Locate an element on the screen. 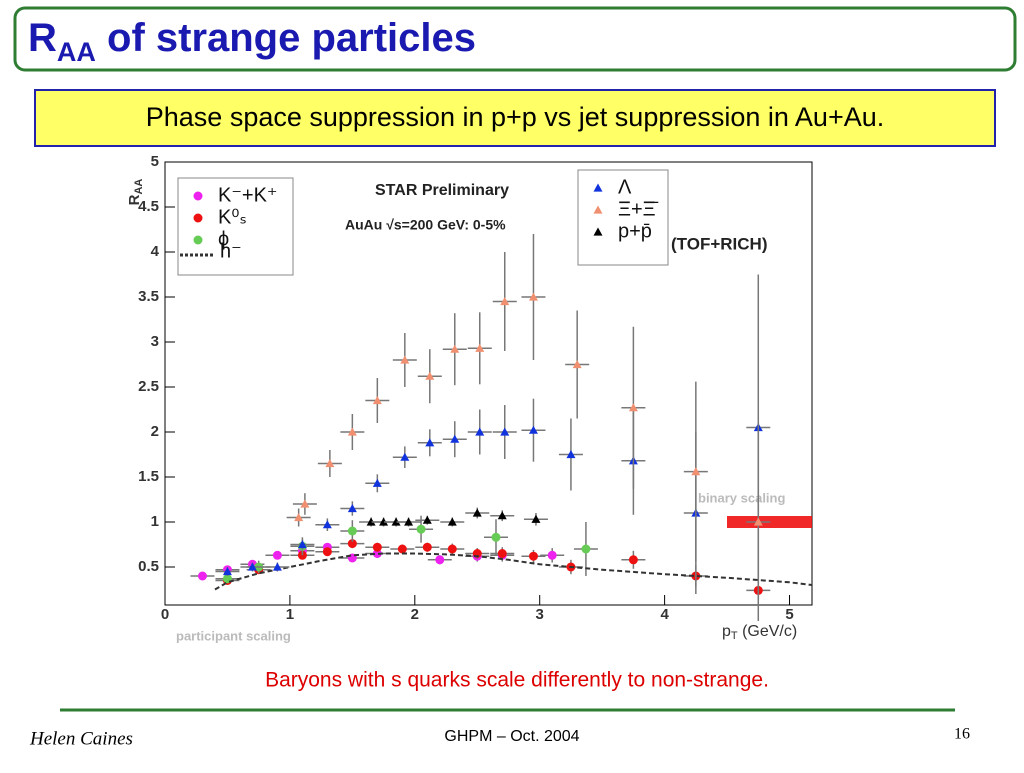 The image size is (1024, 773). x-tick-label: 1 is located at coordinates (290, 614).